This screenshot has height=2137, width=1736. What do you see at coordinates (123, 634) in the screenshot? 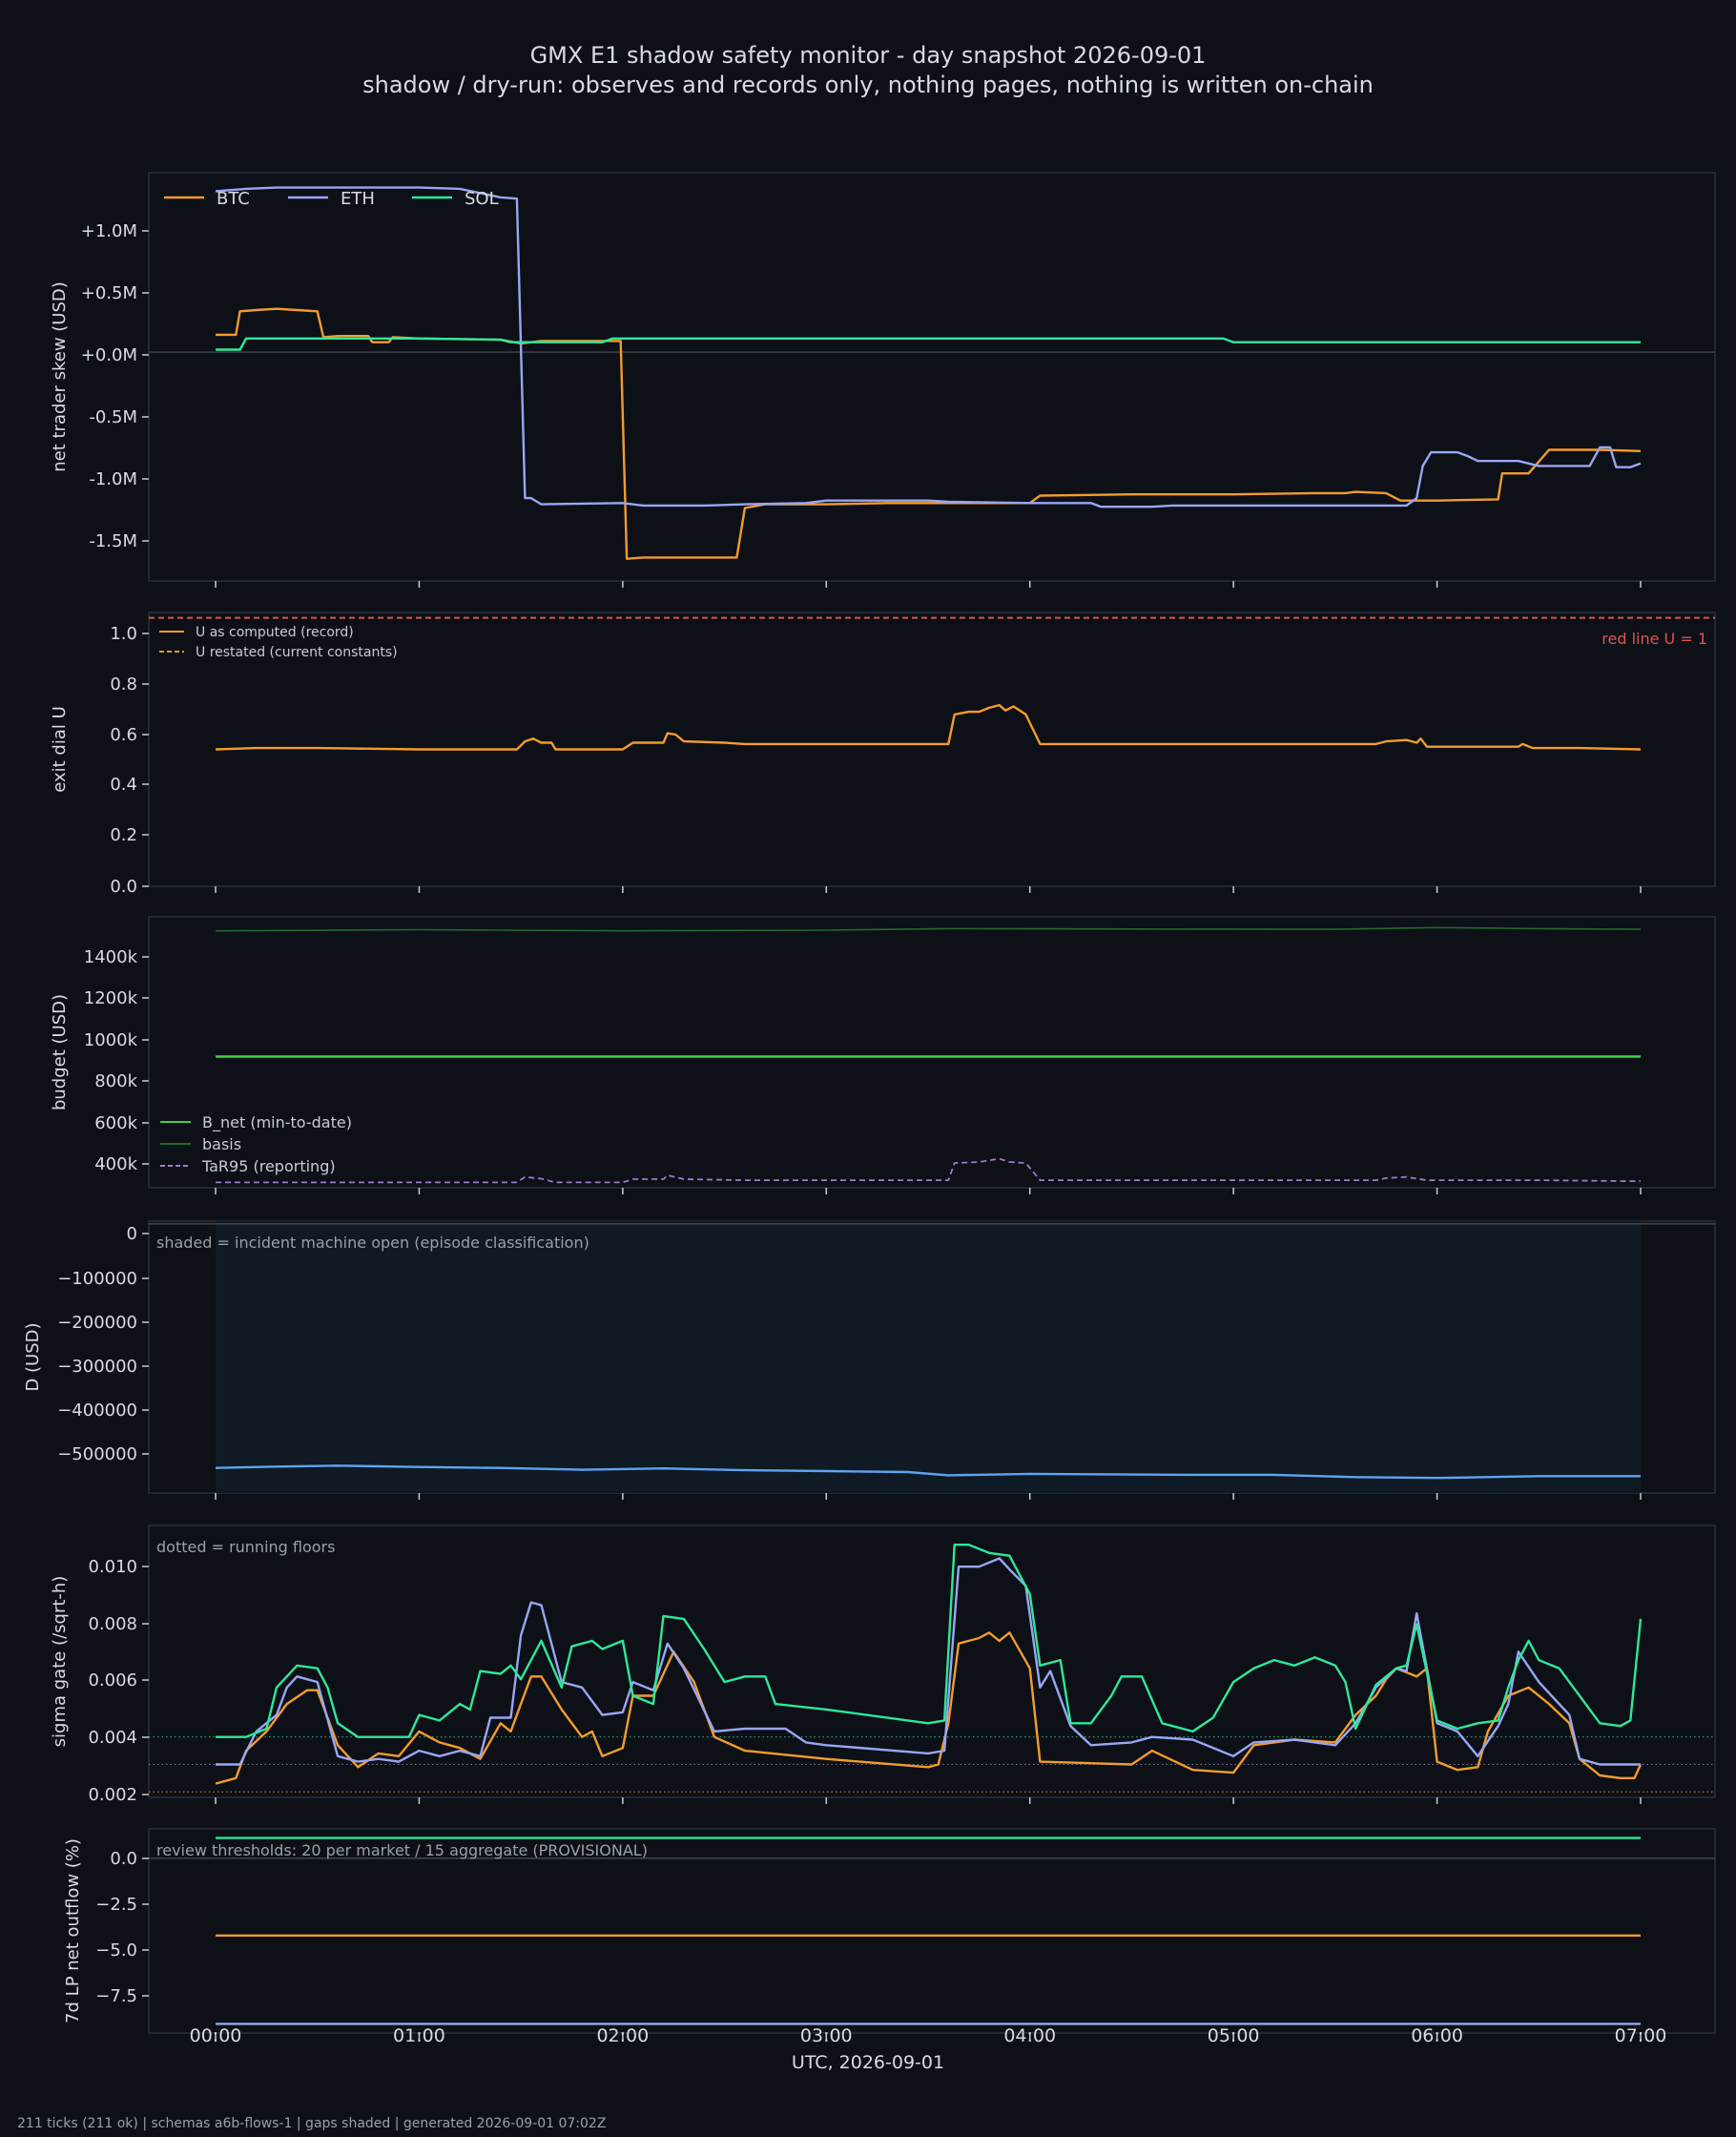
I see `y-tick-label: 1.0` at bounding box center [123, 634].